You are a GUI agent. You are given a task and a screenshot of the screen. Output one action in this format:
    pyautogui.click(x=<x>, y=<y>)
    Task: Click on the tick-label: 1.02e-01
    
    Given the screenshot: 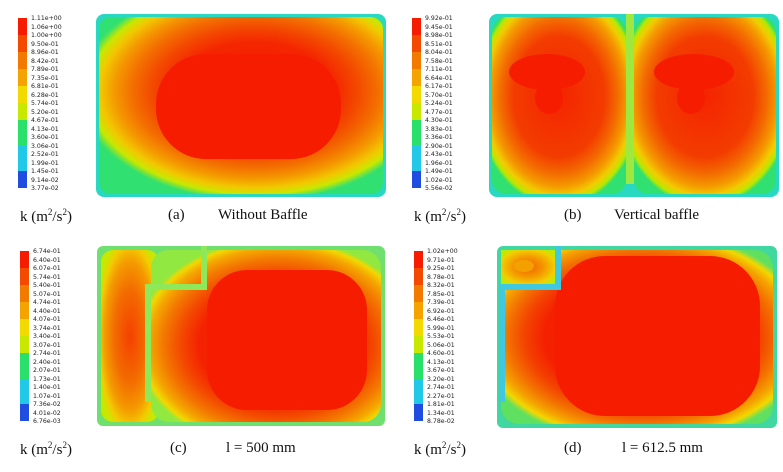 What is the action you would take?
    pyautogui.click(x=439, y=180)
    